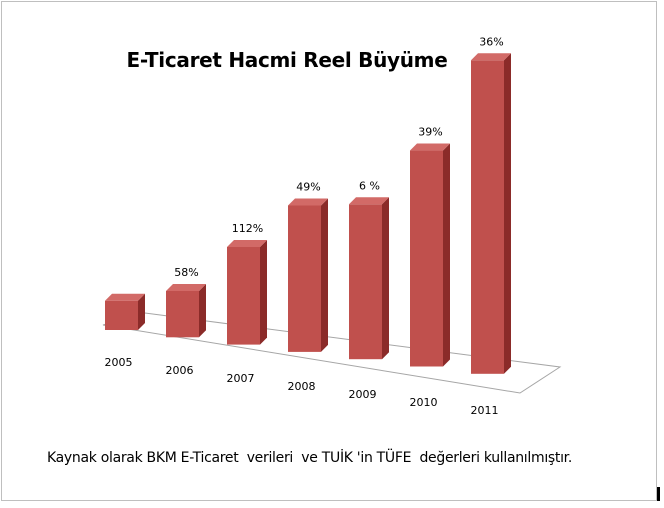  What do you see at coordinates (247, 243) in the screenshot?
I see `bar-top-2007` at bounding box center [247, 243].